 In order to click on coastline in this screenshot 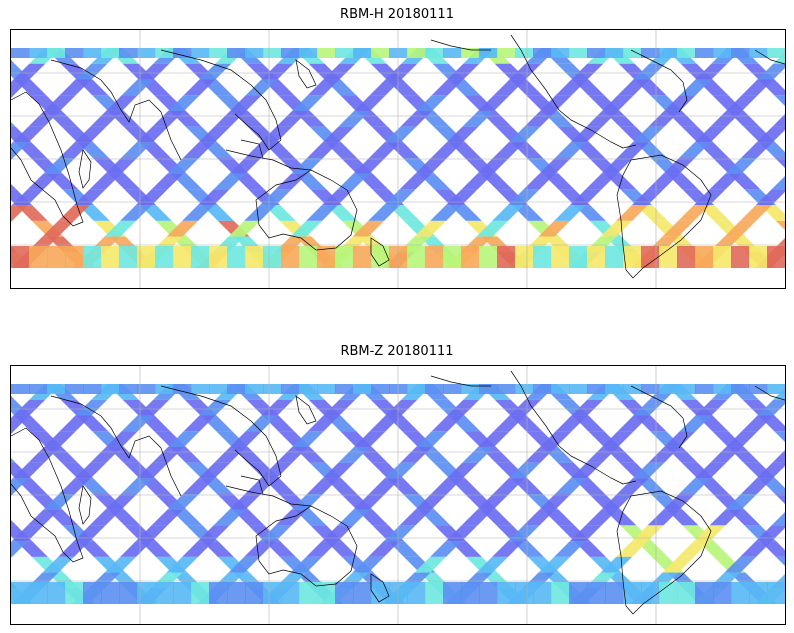, I will do `click(380, 252)`.